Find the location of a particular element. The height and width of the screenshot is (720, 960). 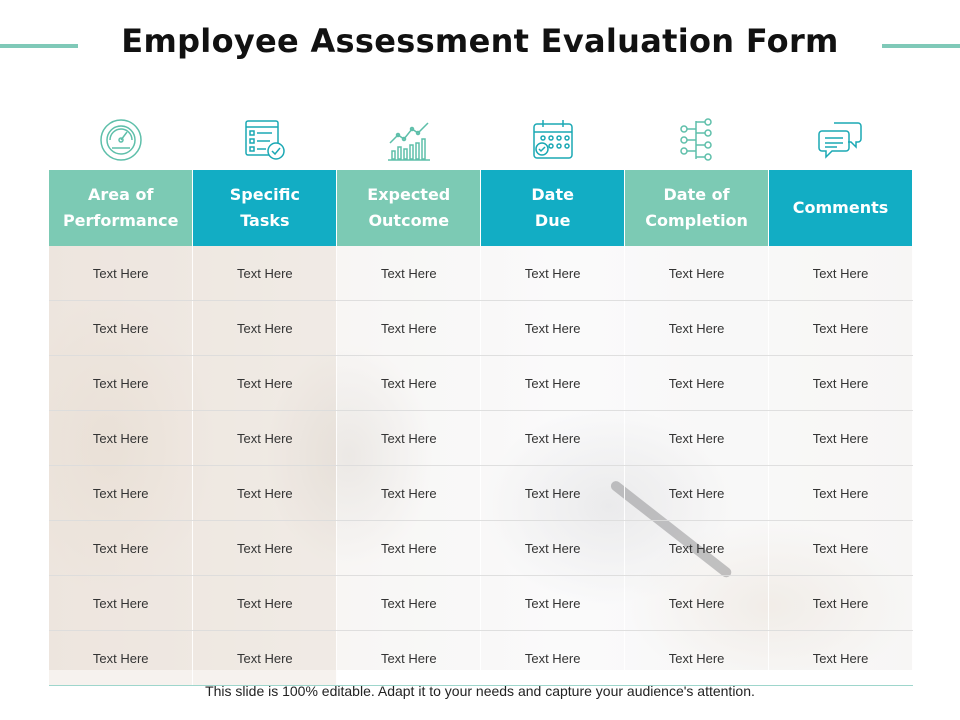

header-area-of-performance: Area of Performance is located at coordinates (121, 208).